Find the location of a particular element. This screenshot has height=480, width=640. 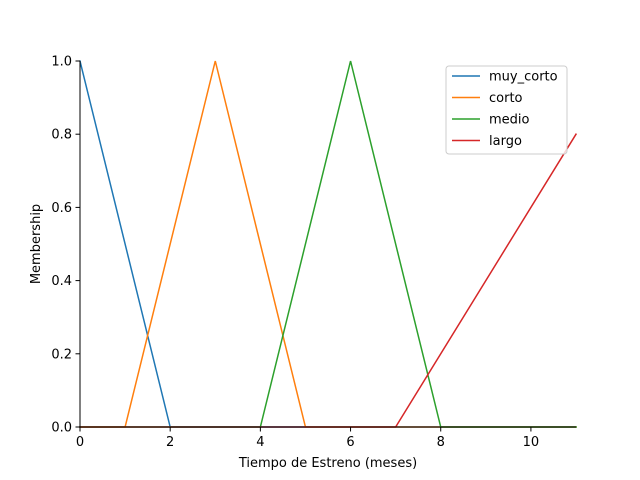

legend-label-largo: largo is located at coordinates (505, 141).